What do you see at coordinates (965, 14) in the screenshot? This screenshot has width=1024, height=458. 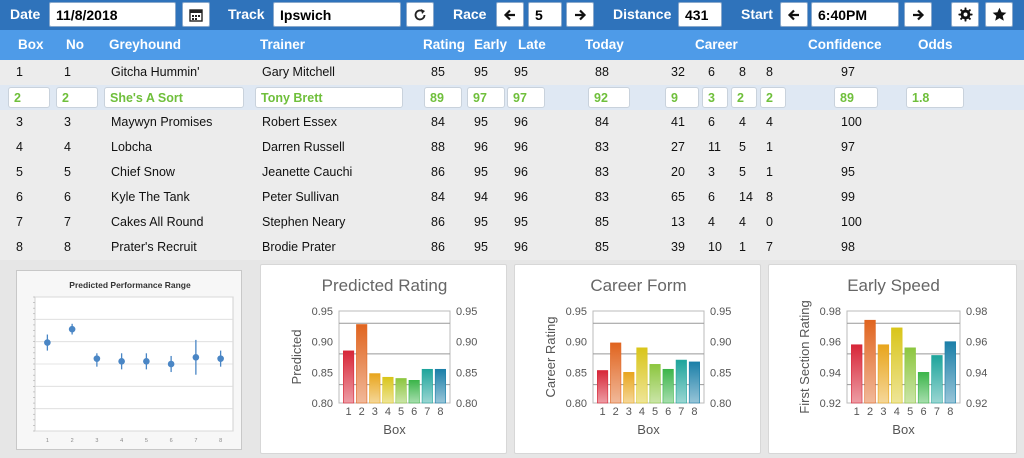 I see `settings-button` at bounding box center [965, 14].